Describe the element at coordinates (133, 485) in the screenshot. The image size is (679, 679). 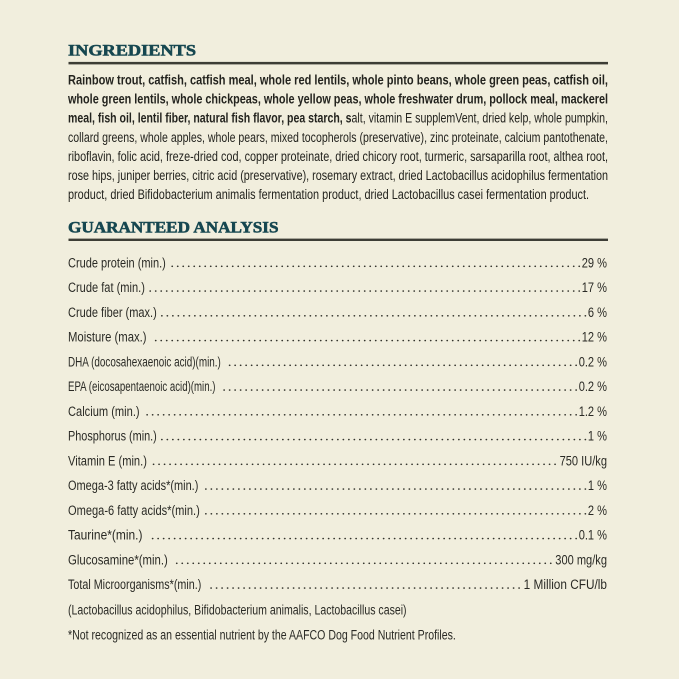
I see `svg-text: Omega-3 fatty acids*(min.)` at that location.